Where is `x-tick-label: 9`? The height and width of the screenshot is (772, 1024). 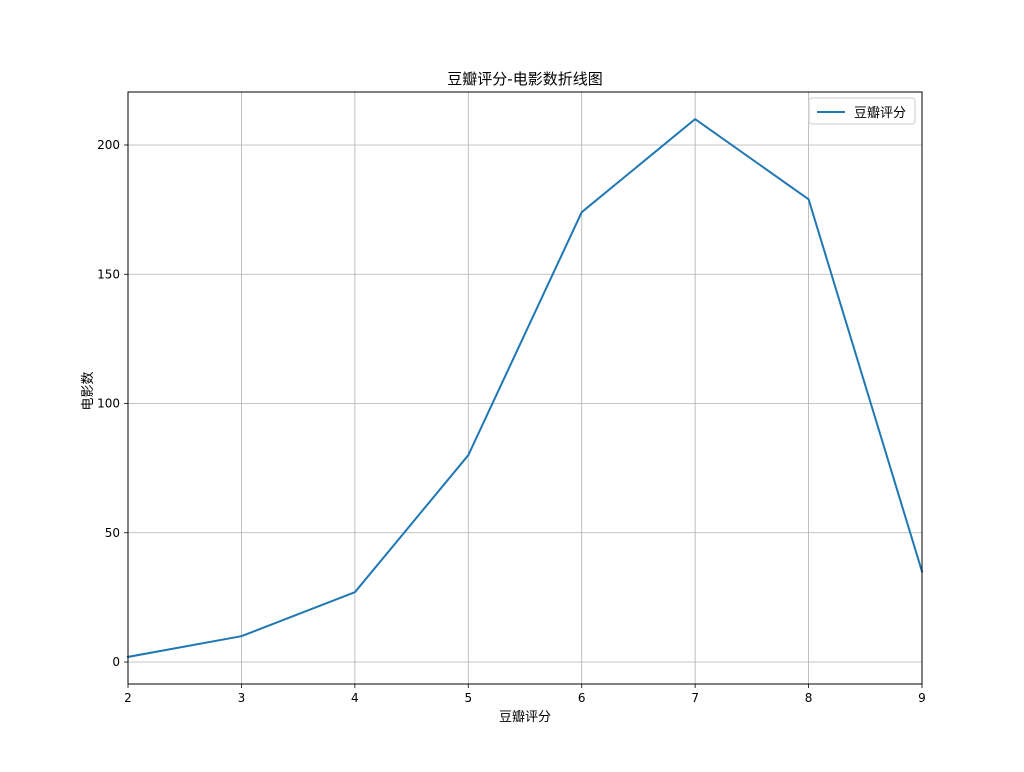 x-tick-label: 9 is located at coordinates (922, 698).